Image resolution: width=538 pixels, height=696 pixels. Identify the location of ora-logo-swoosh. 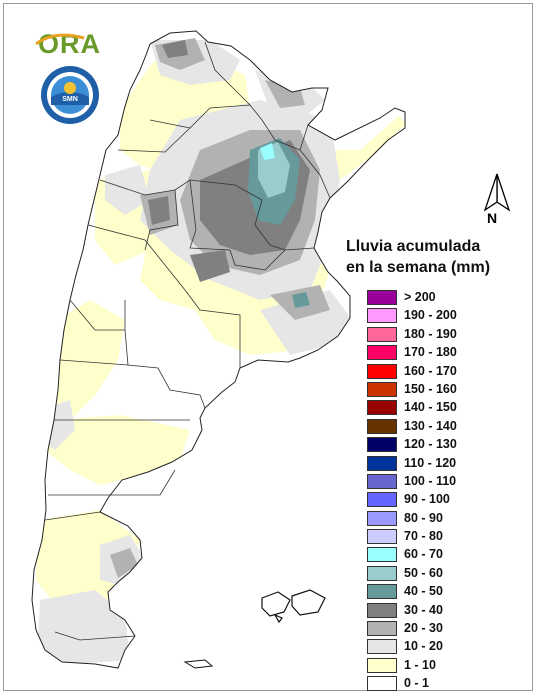
(60, 39).